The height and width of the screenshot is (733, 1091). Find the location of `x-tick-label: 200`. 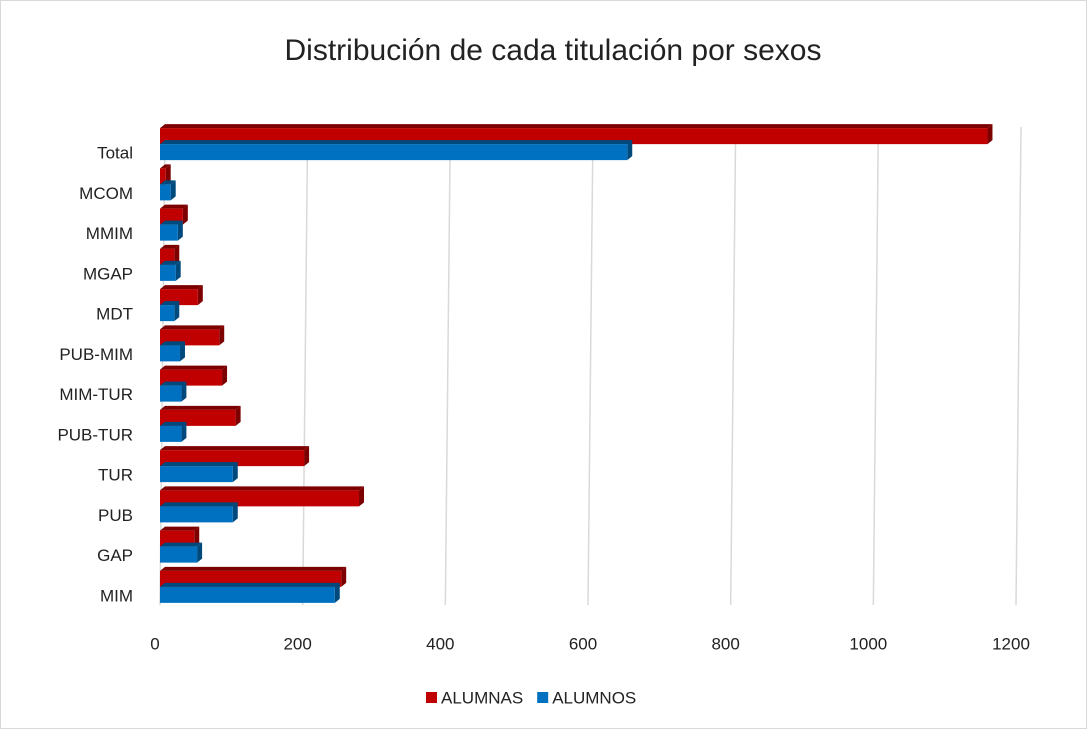

x-tick-label: 200 is located at coordinates (297, 643).